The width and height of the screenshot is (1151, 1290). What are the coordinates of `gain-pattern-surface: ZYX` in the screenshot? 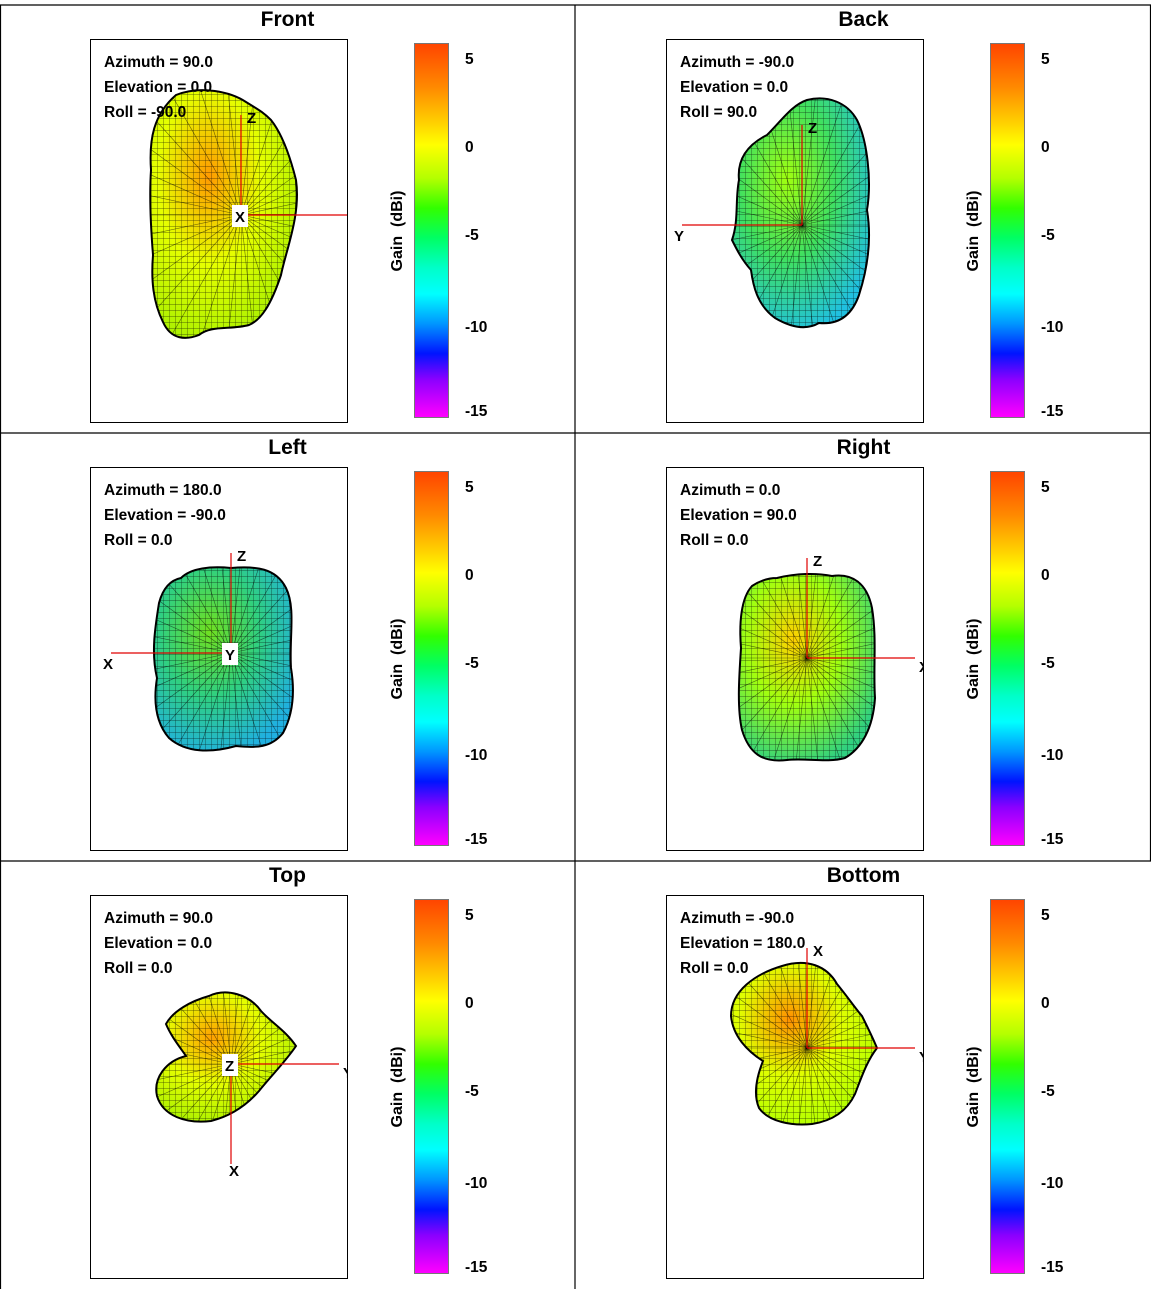 It's located at (248, 214).